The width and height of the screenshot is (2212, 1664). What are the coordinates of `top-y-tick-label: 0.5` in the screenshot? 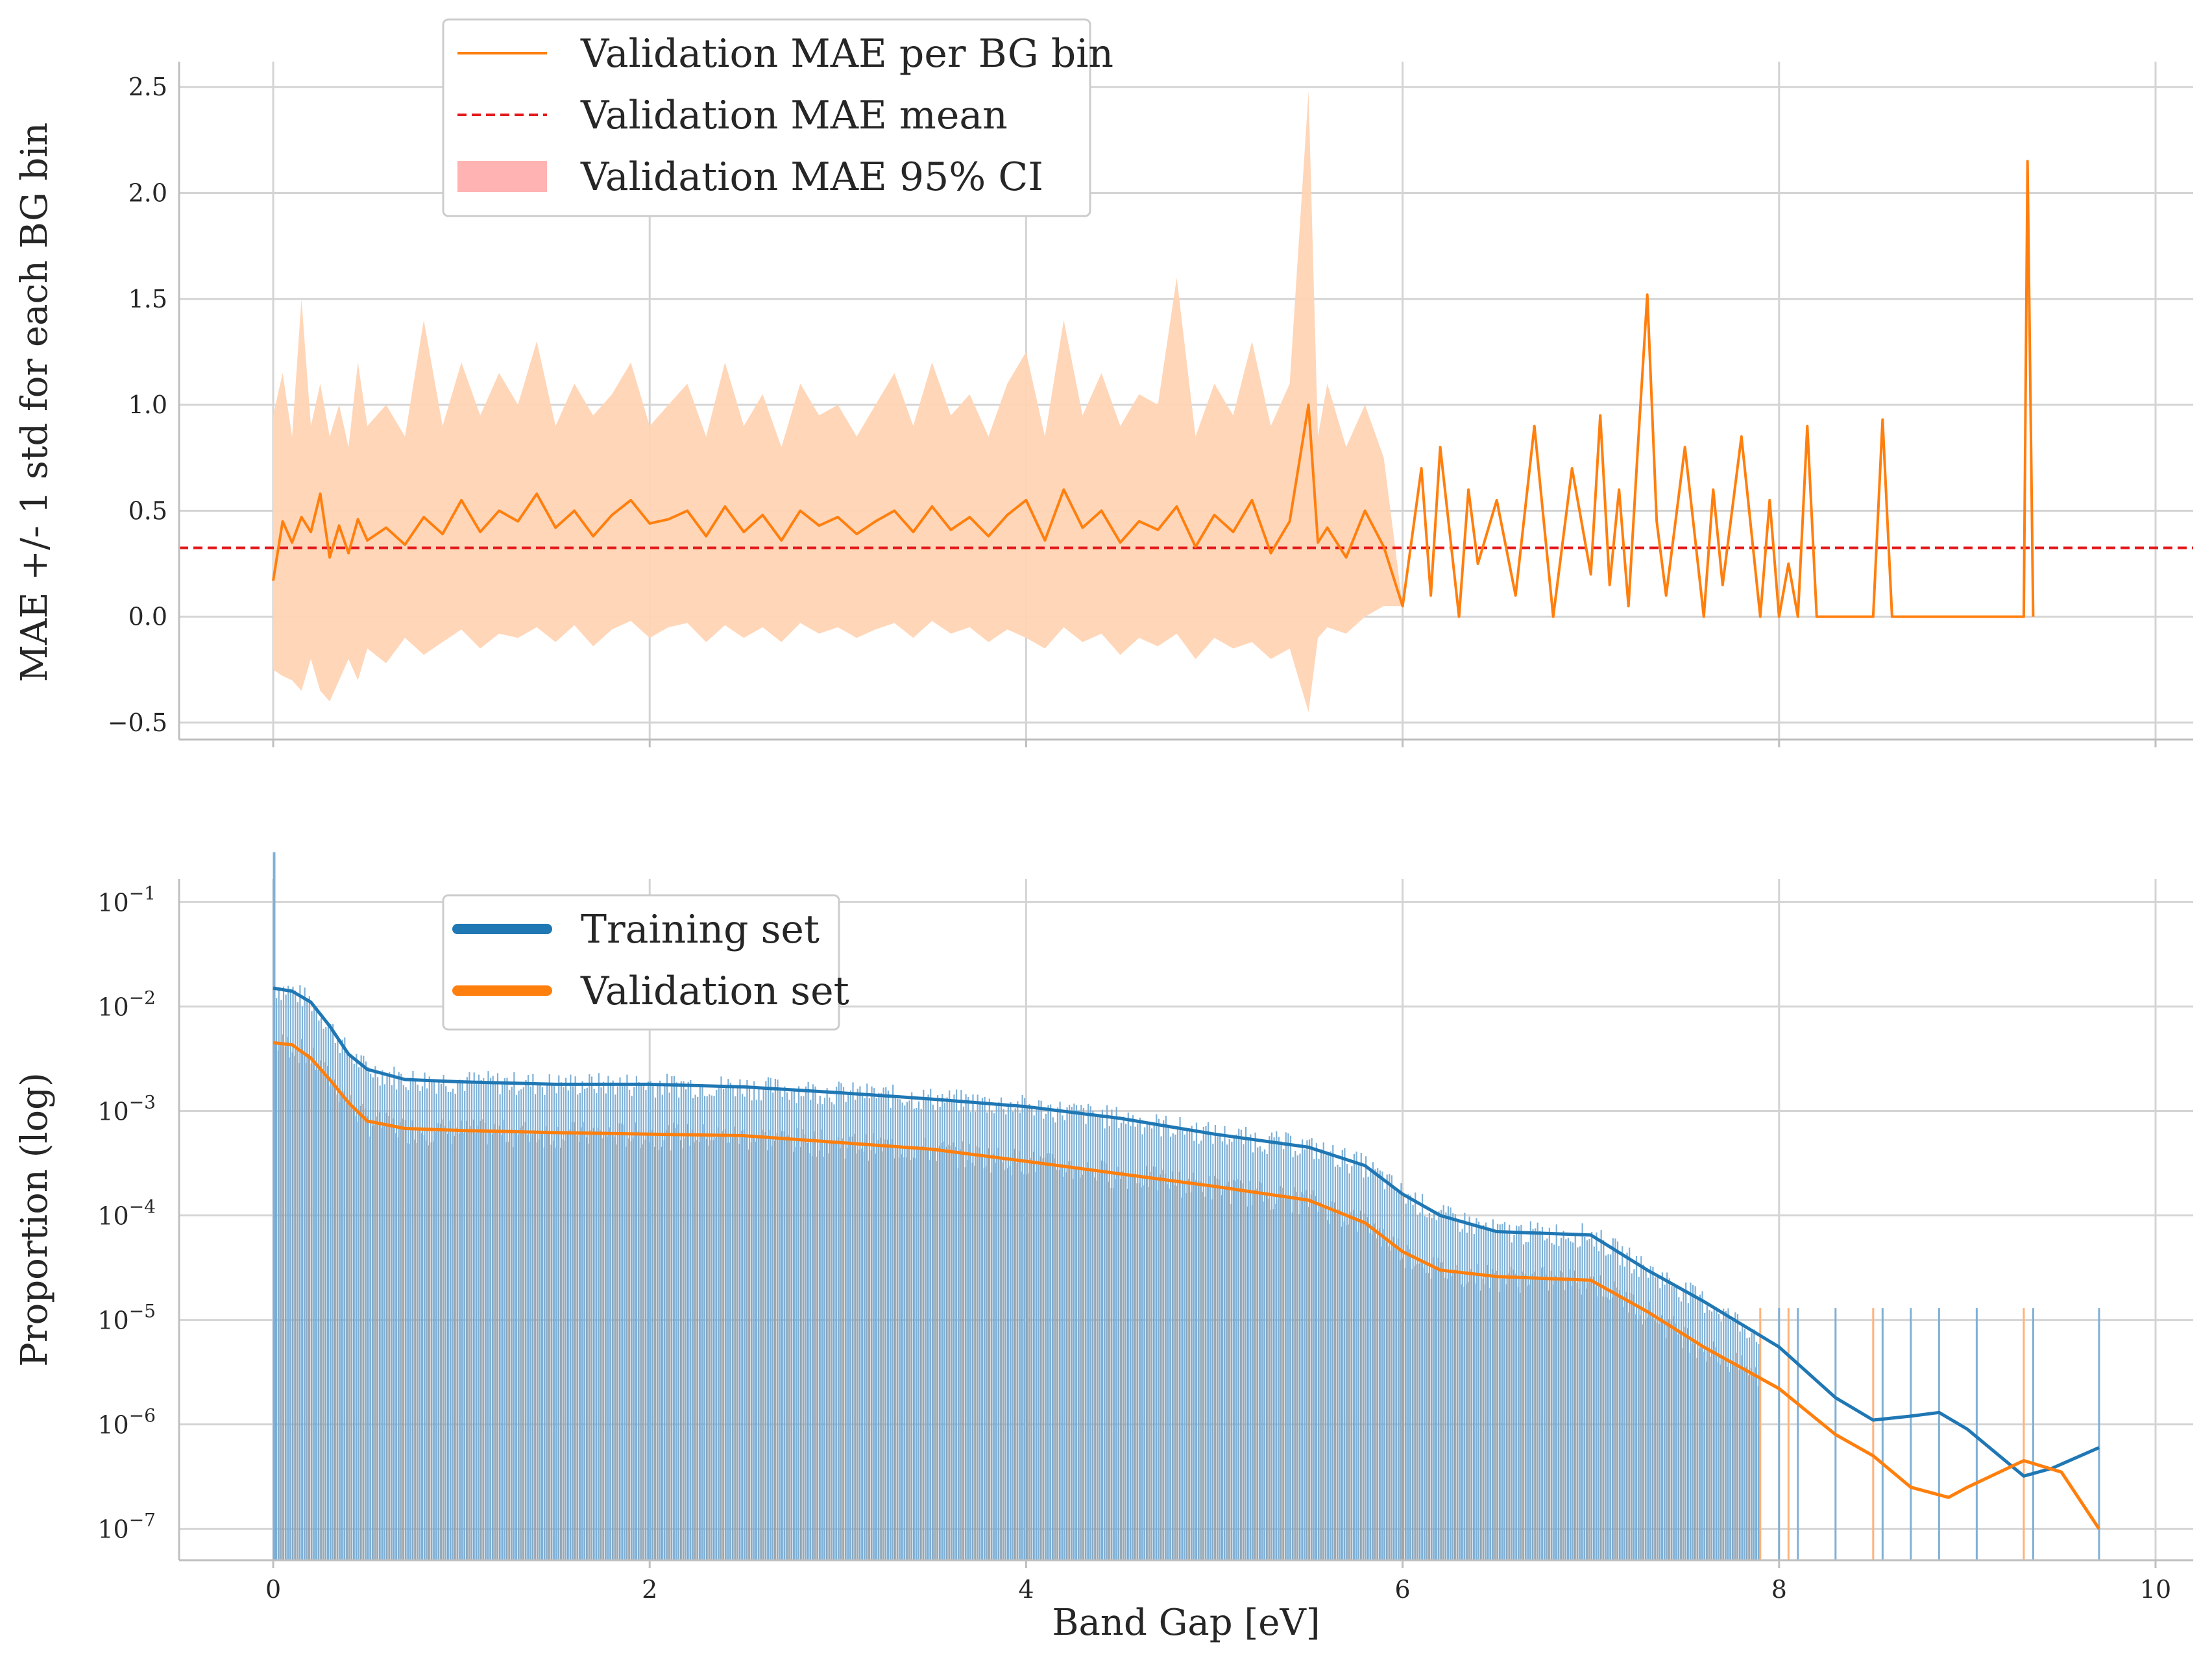 It's located at (147, 511).